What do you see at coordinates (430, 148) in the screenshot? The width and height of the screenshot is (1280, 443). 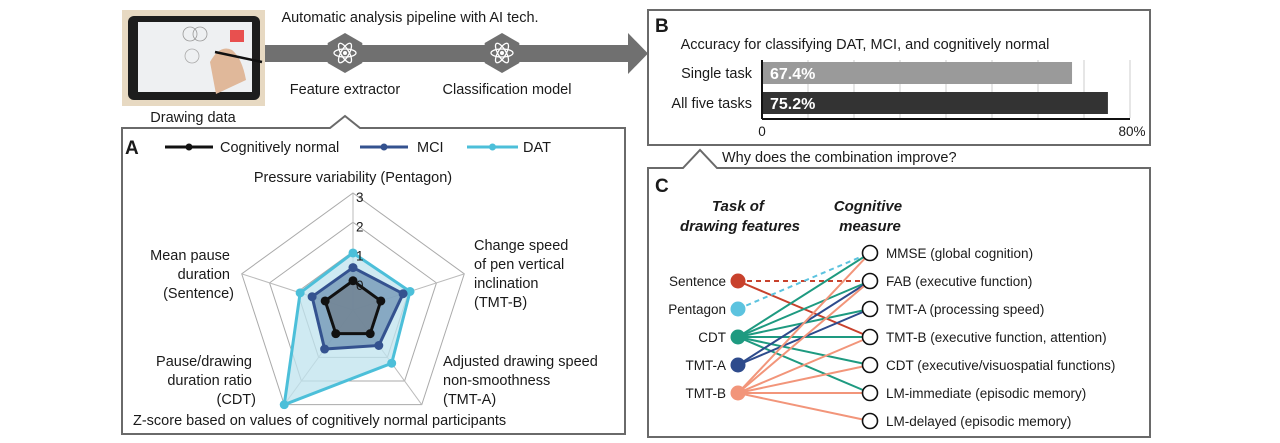 I see `legend-label: MCI` at bounding box center [430, 148].